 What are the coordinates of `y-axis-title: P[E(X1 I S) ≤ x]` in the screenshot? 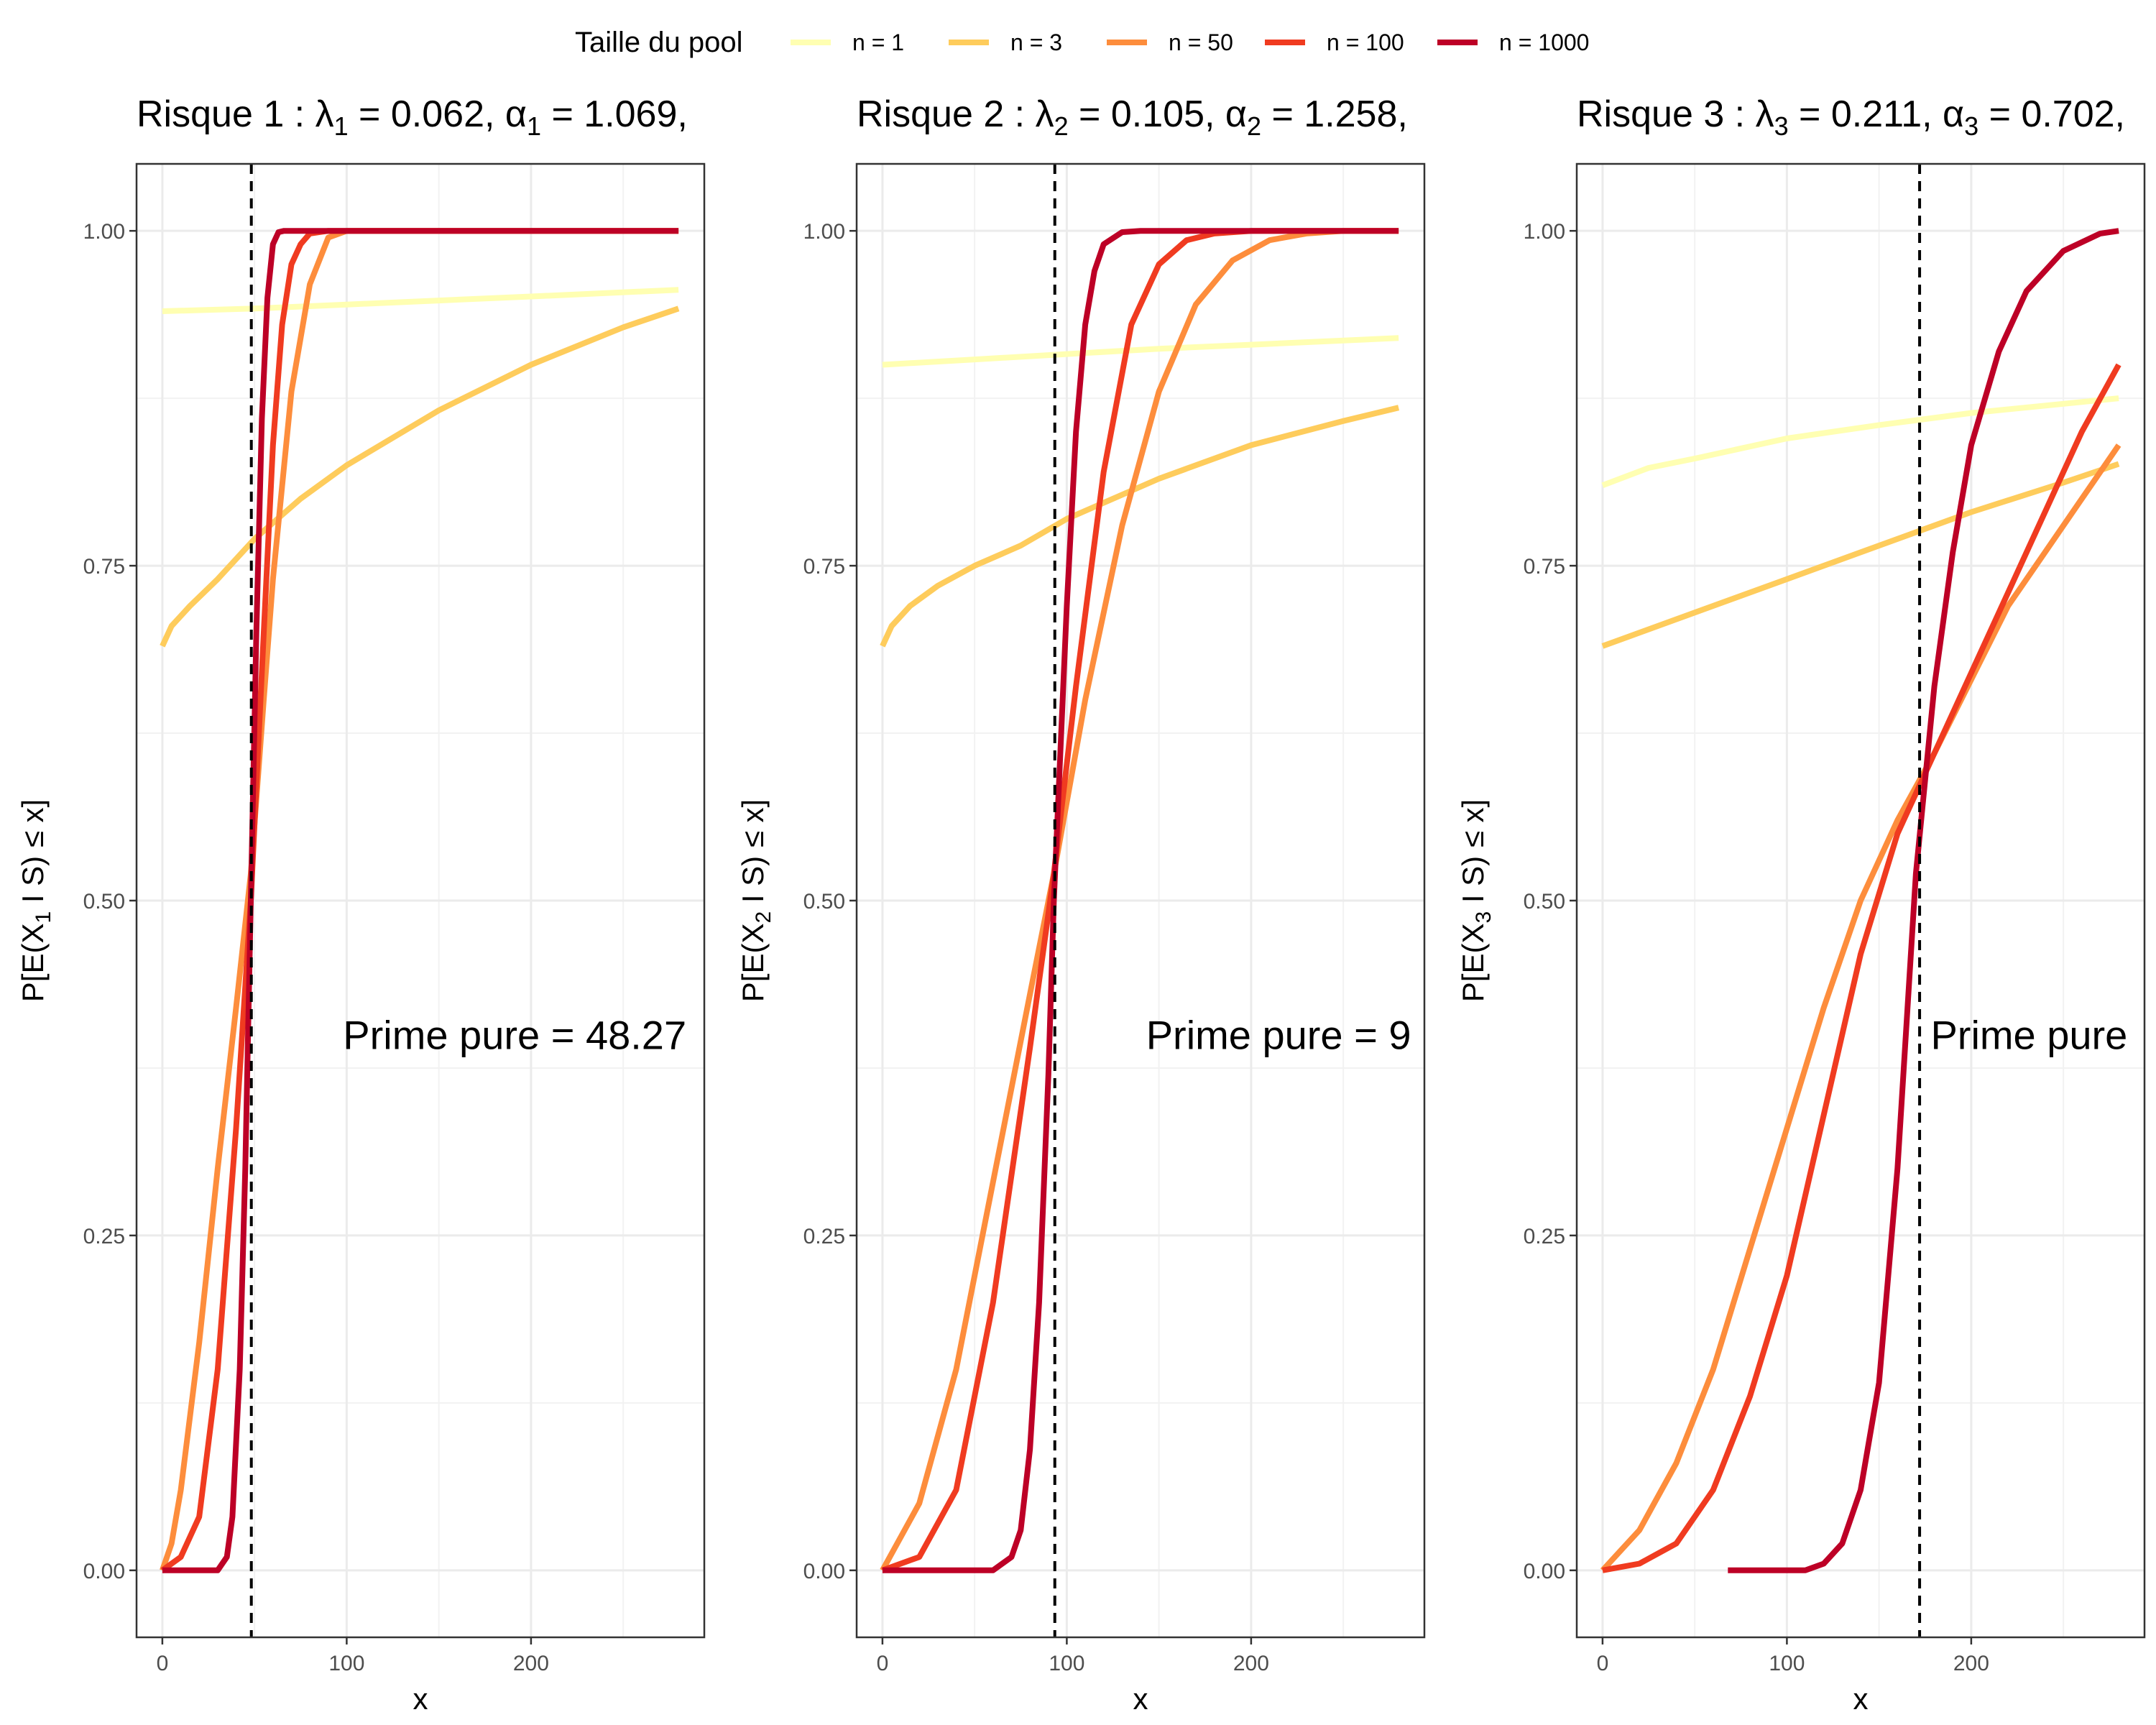 It's located at (35, 900).